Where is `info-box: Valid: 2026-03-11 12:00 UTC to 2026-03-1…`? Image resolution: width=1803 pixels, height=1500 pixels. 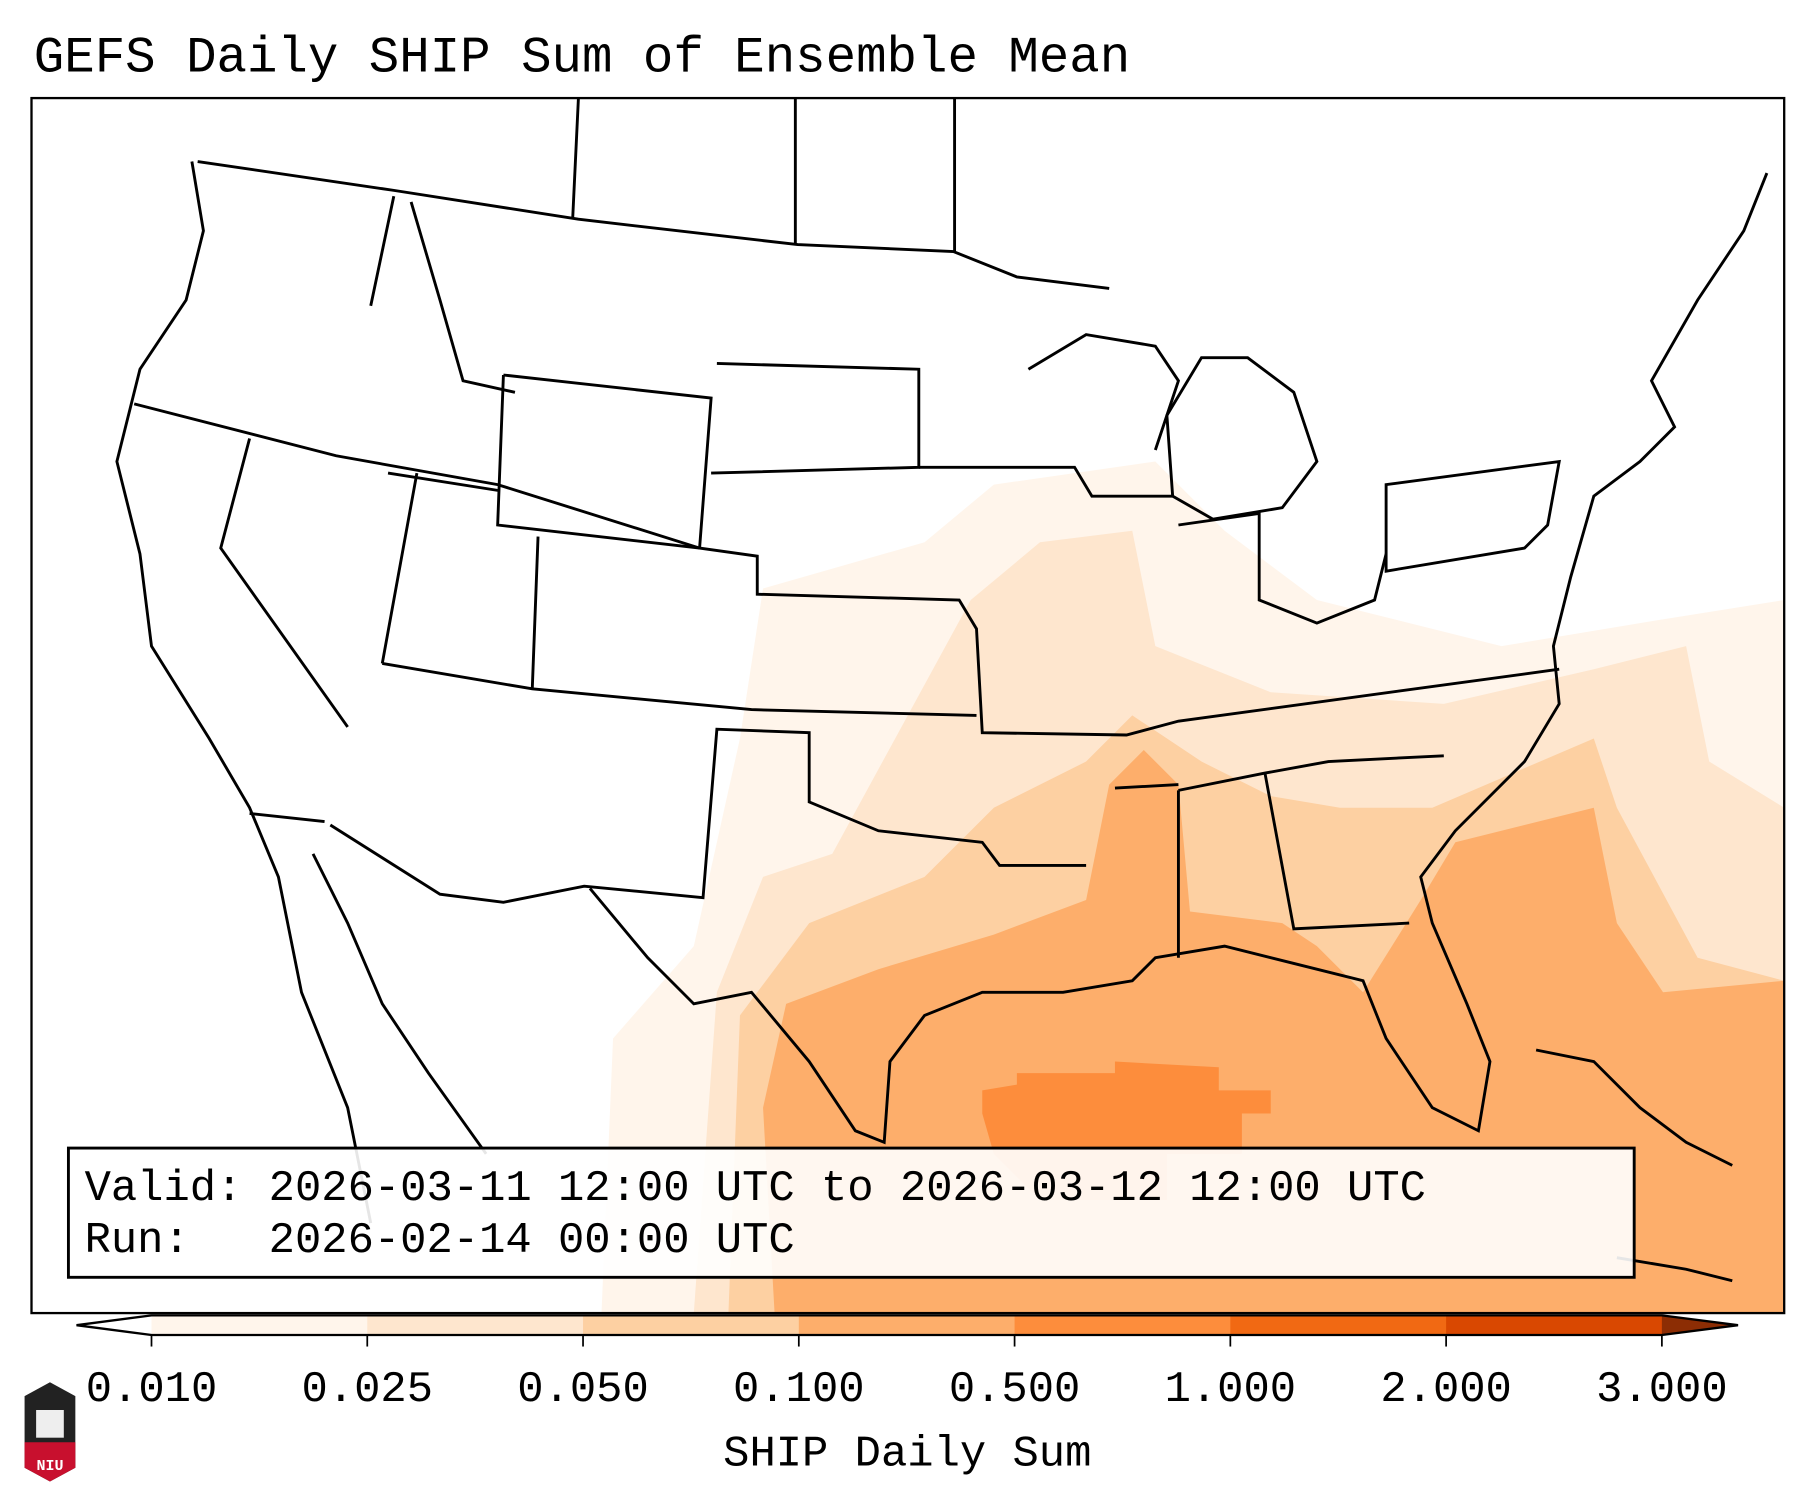 info-box: Valid: 2026-03-11 12:00 UTC to 2026-03-1… is located at coordinates (851, 1212).